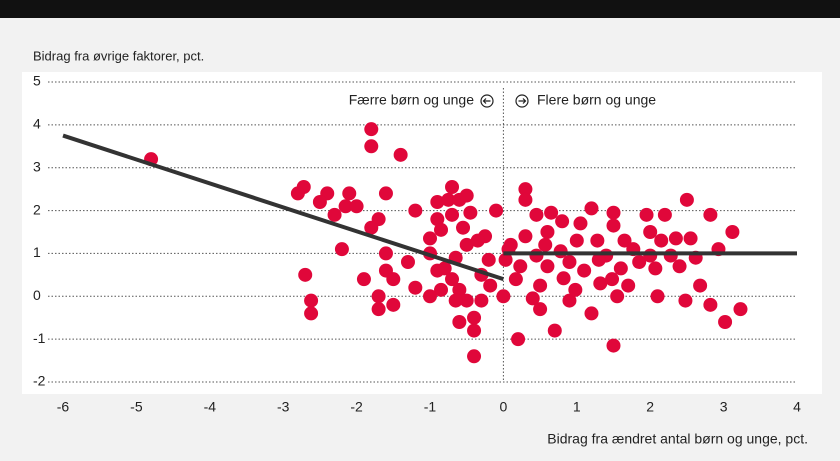  What do you see at coordinates (37, 166) in the screenshot?
I see `y-tick-label: 3` at bounding box center [37, 166].